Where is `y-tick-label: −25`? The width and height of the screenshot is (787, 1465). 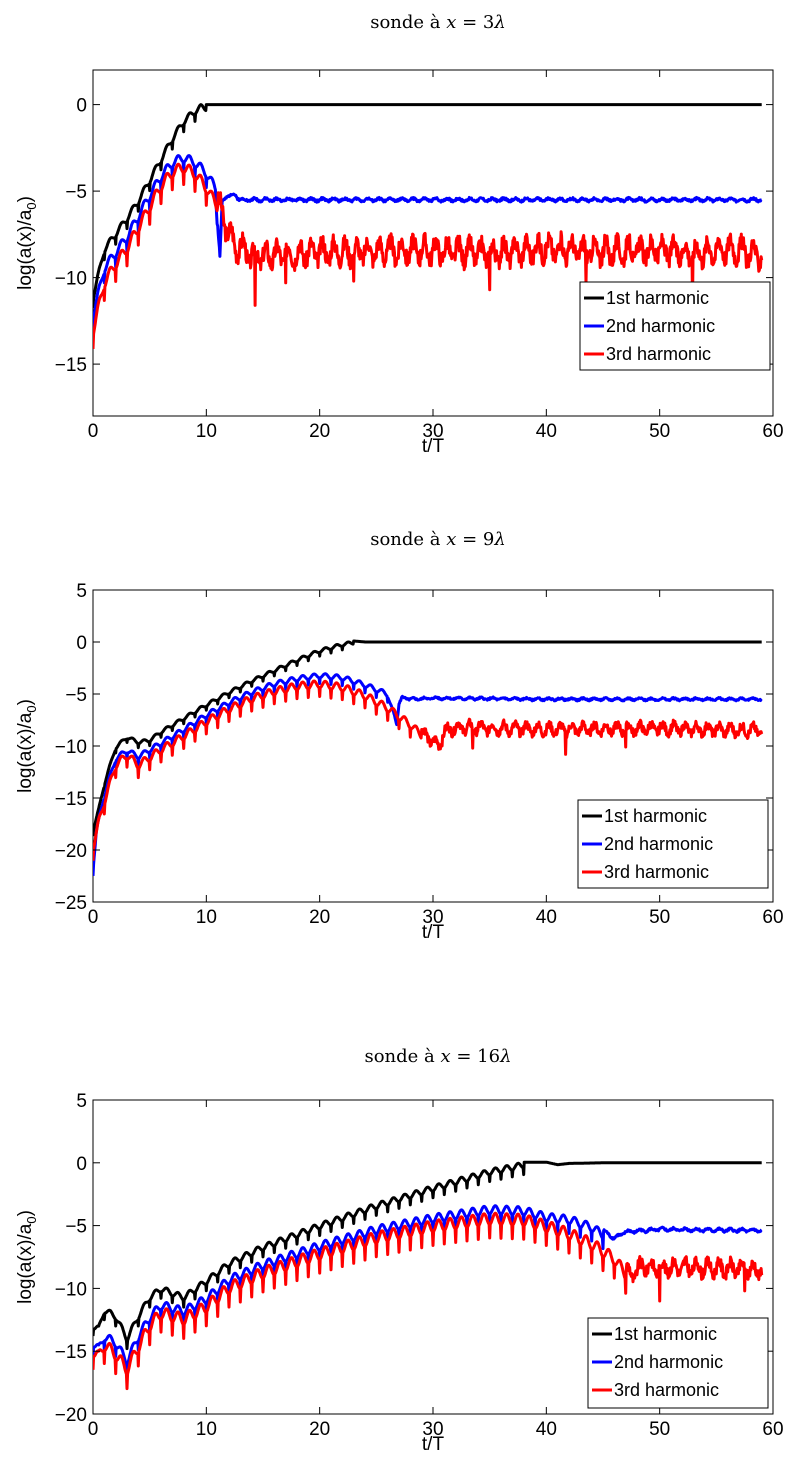 y-tick-label: −25 is located at coordinates (71, 903).